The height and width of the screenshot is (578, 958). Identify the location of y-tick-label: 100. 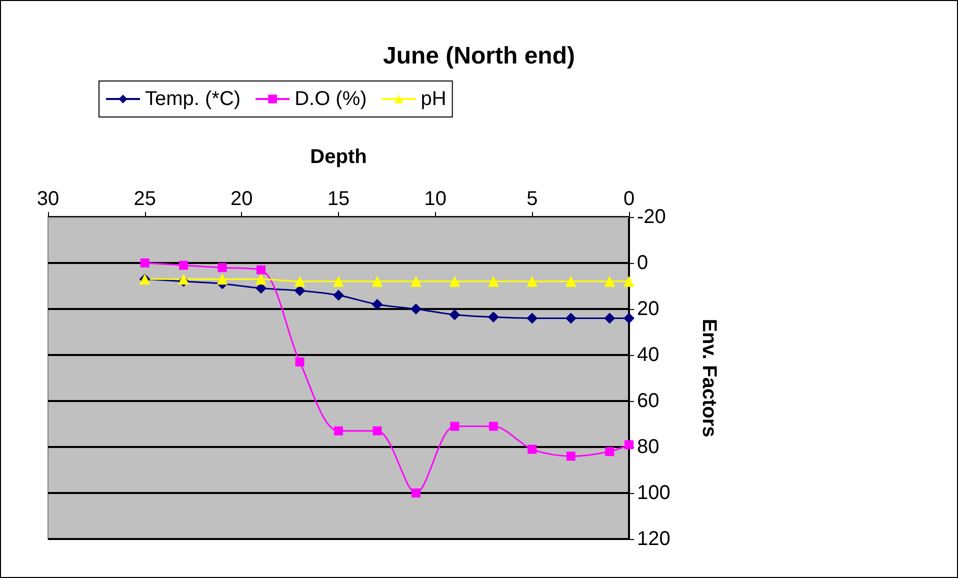
(653, 493).